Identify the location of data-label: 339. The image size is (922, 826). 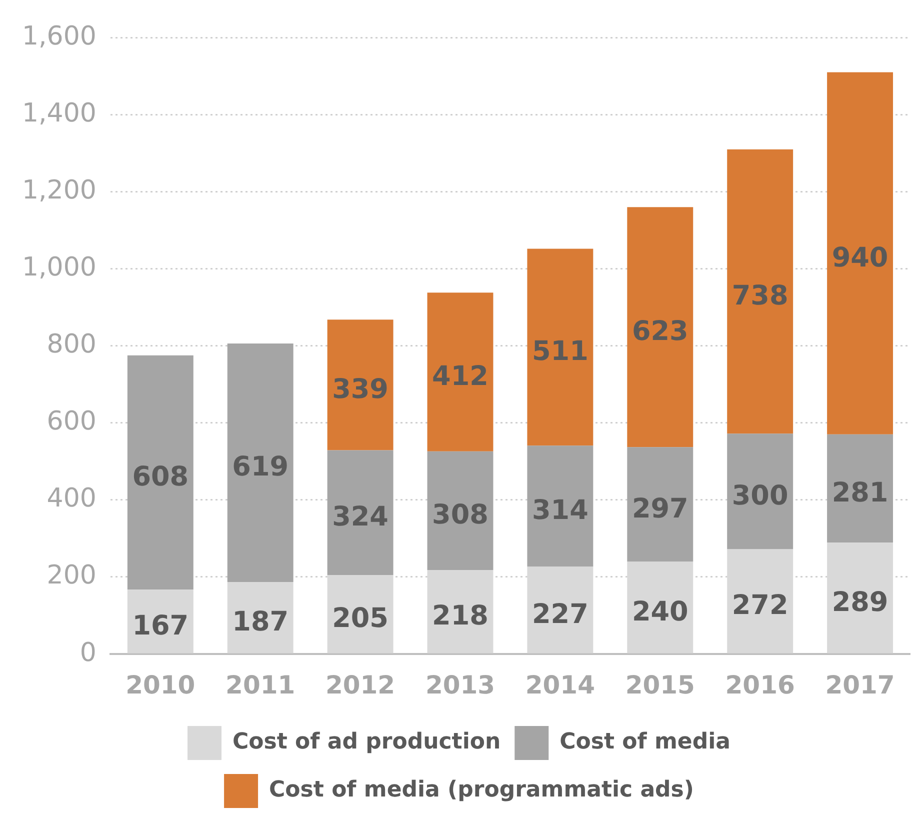
(360, 389).